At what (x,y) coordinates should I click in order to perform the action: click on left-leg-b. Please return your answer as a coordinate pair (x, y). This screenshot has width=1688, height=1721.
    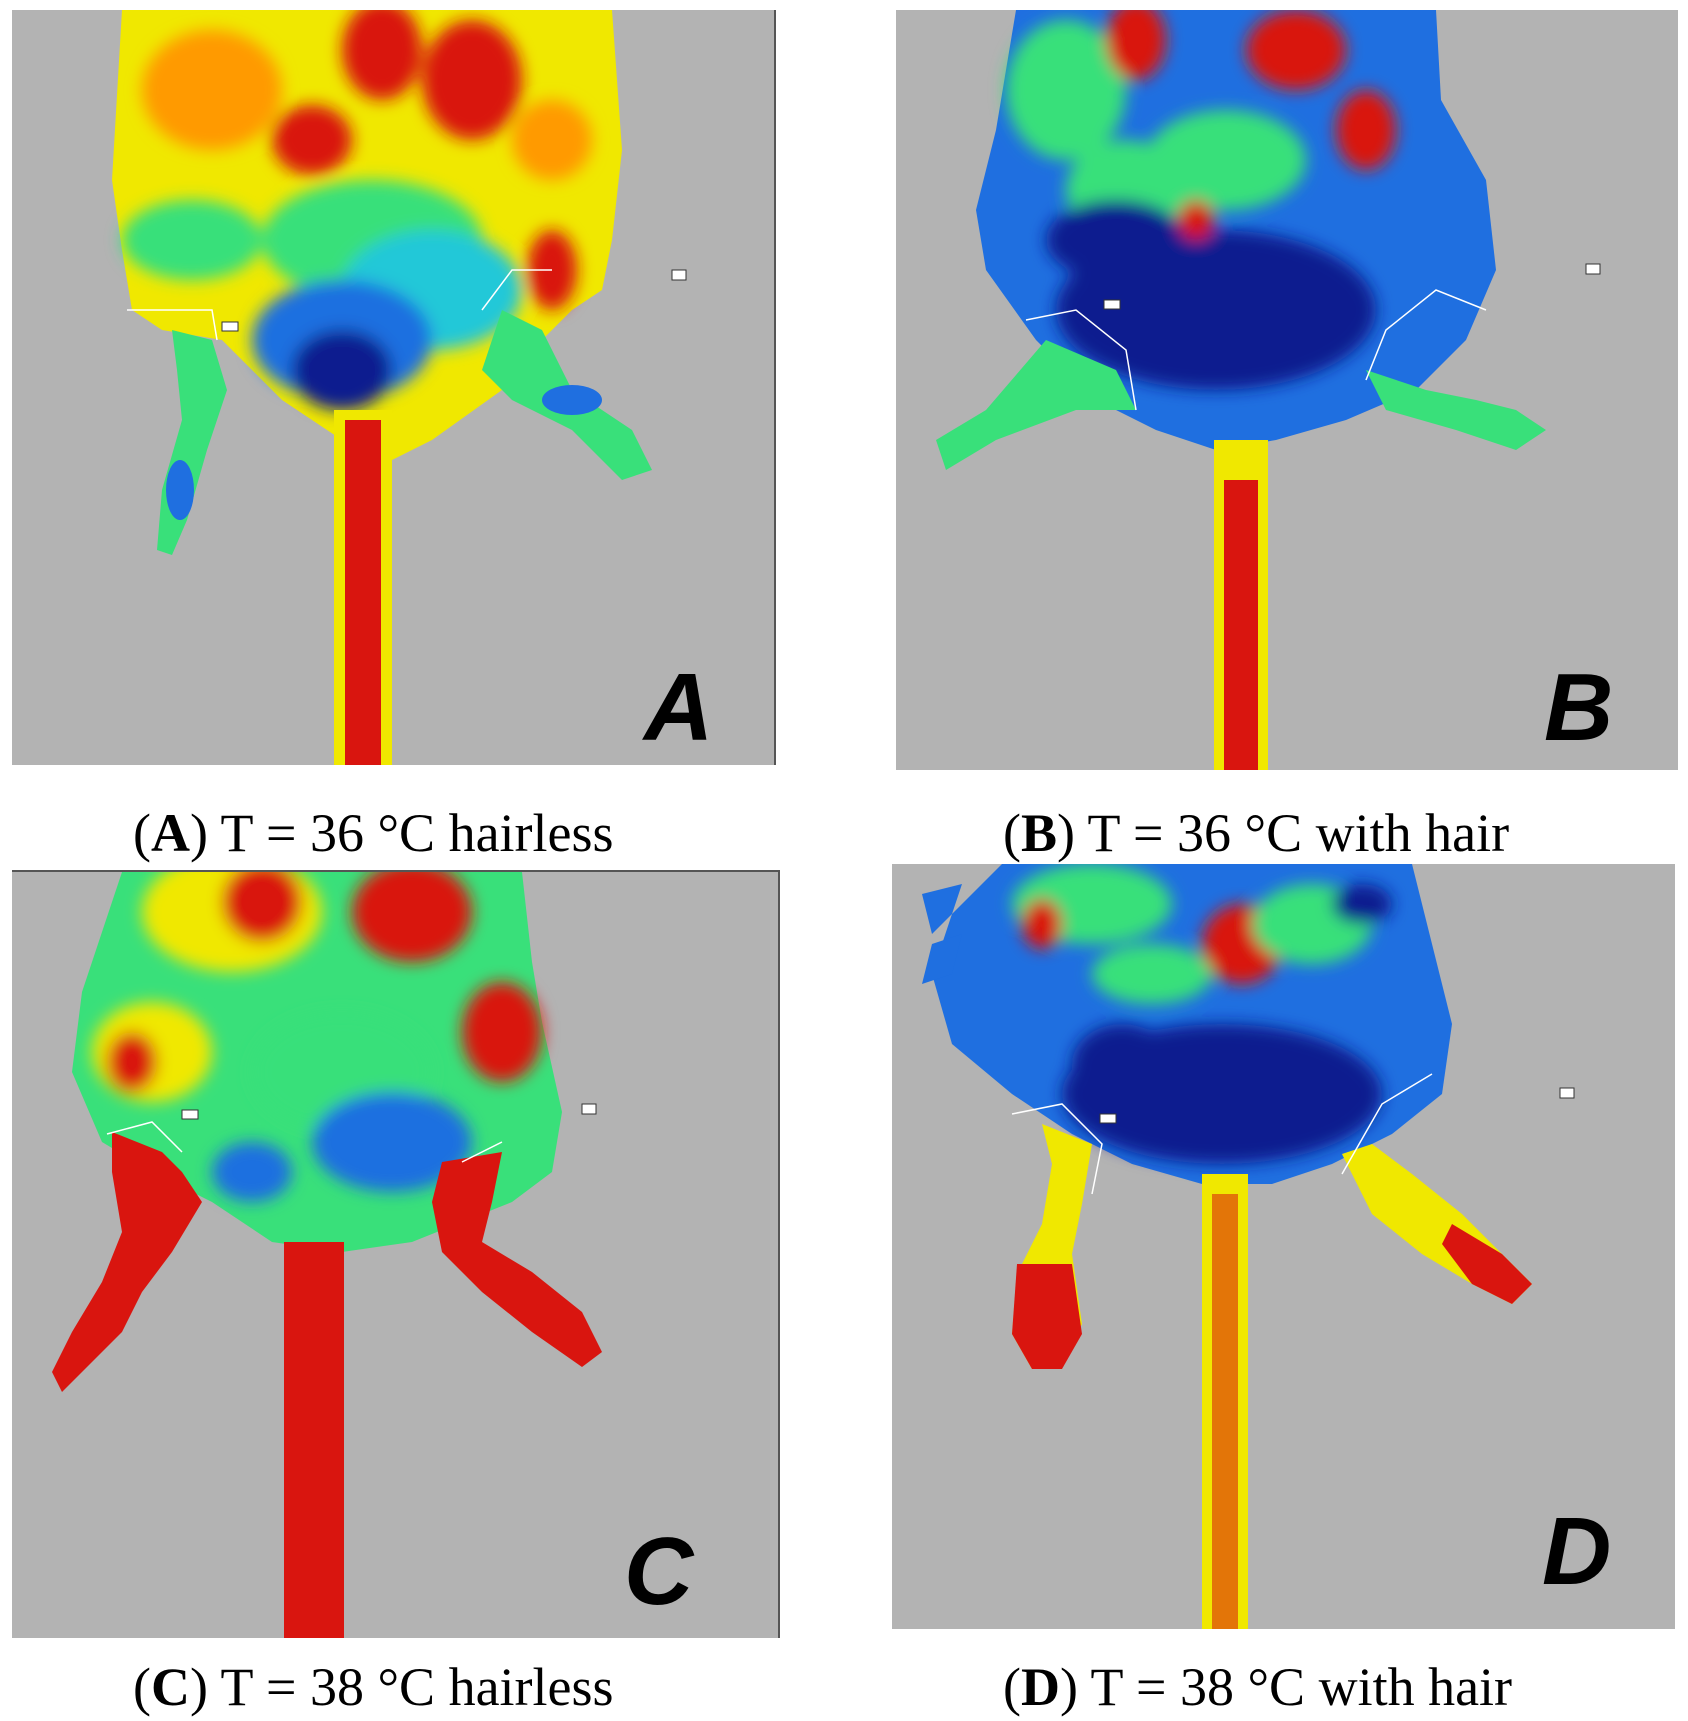
    Looking at the image, I should click on (1036, 405).